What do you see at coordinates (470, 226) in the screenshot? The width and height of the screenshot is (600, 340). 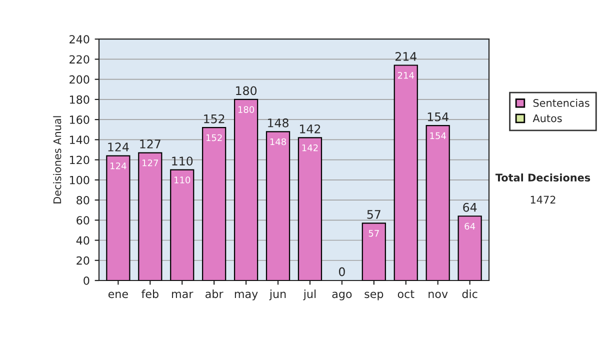 I see `data-label: 64` at bounding box center [470, 226].